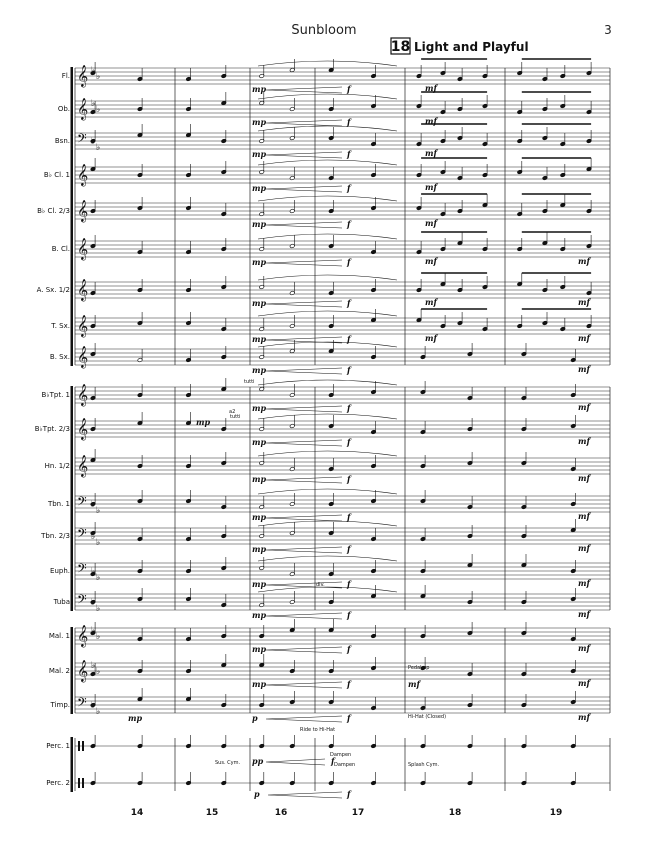 Image resolution: width=648 pixels, height=864 pixels. Describe the element at coordinates (55, 536) in the screenshot. I see `instrument-label: Tbn. 2/3` at that location.